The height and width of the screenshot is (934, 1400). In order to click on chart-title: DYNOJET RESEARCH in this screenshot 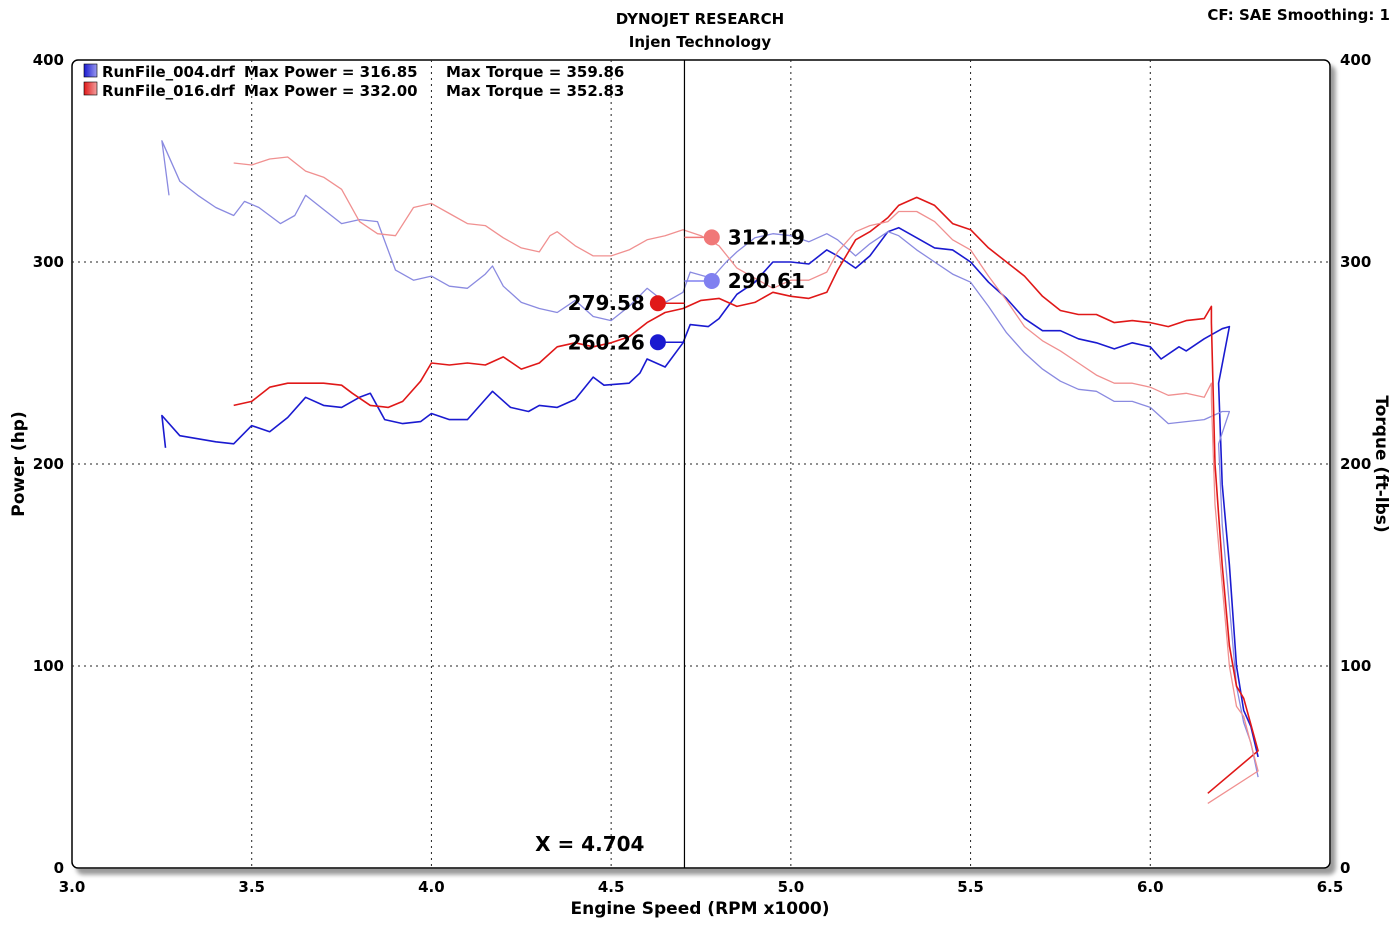, I will do `click(700, 19)`.